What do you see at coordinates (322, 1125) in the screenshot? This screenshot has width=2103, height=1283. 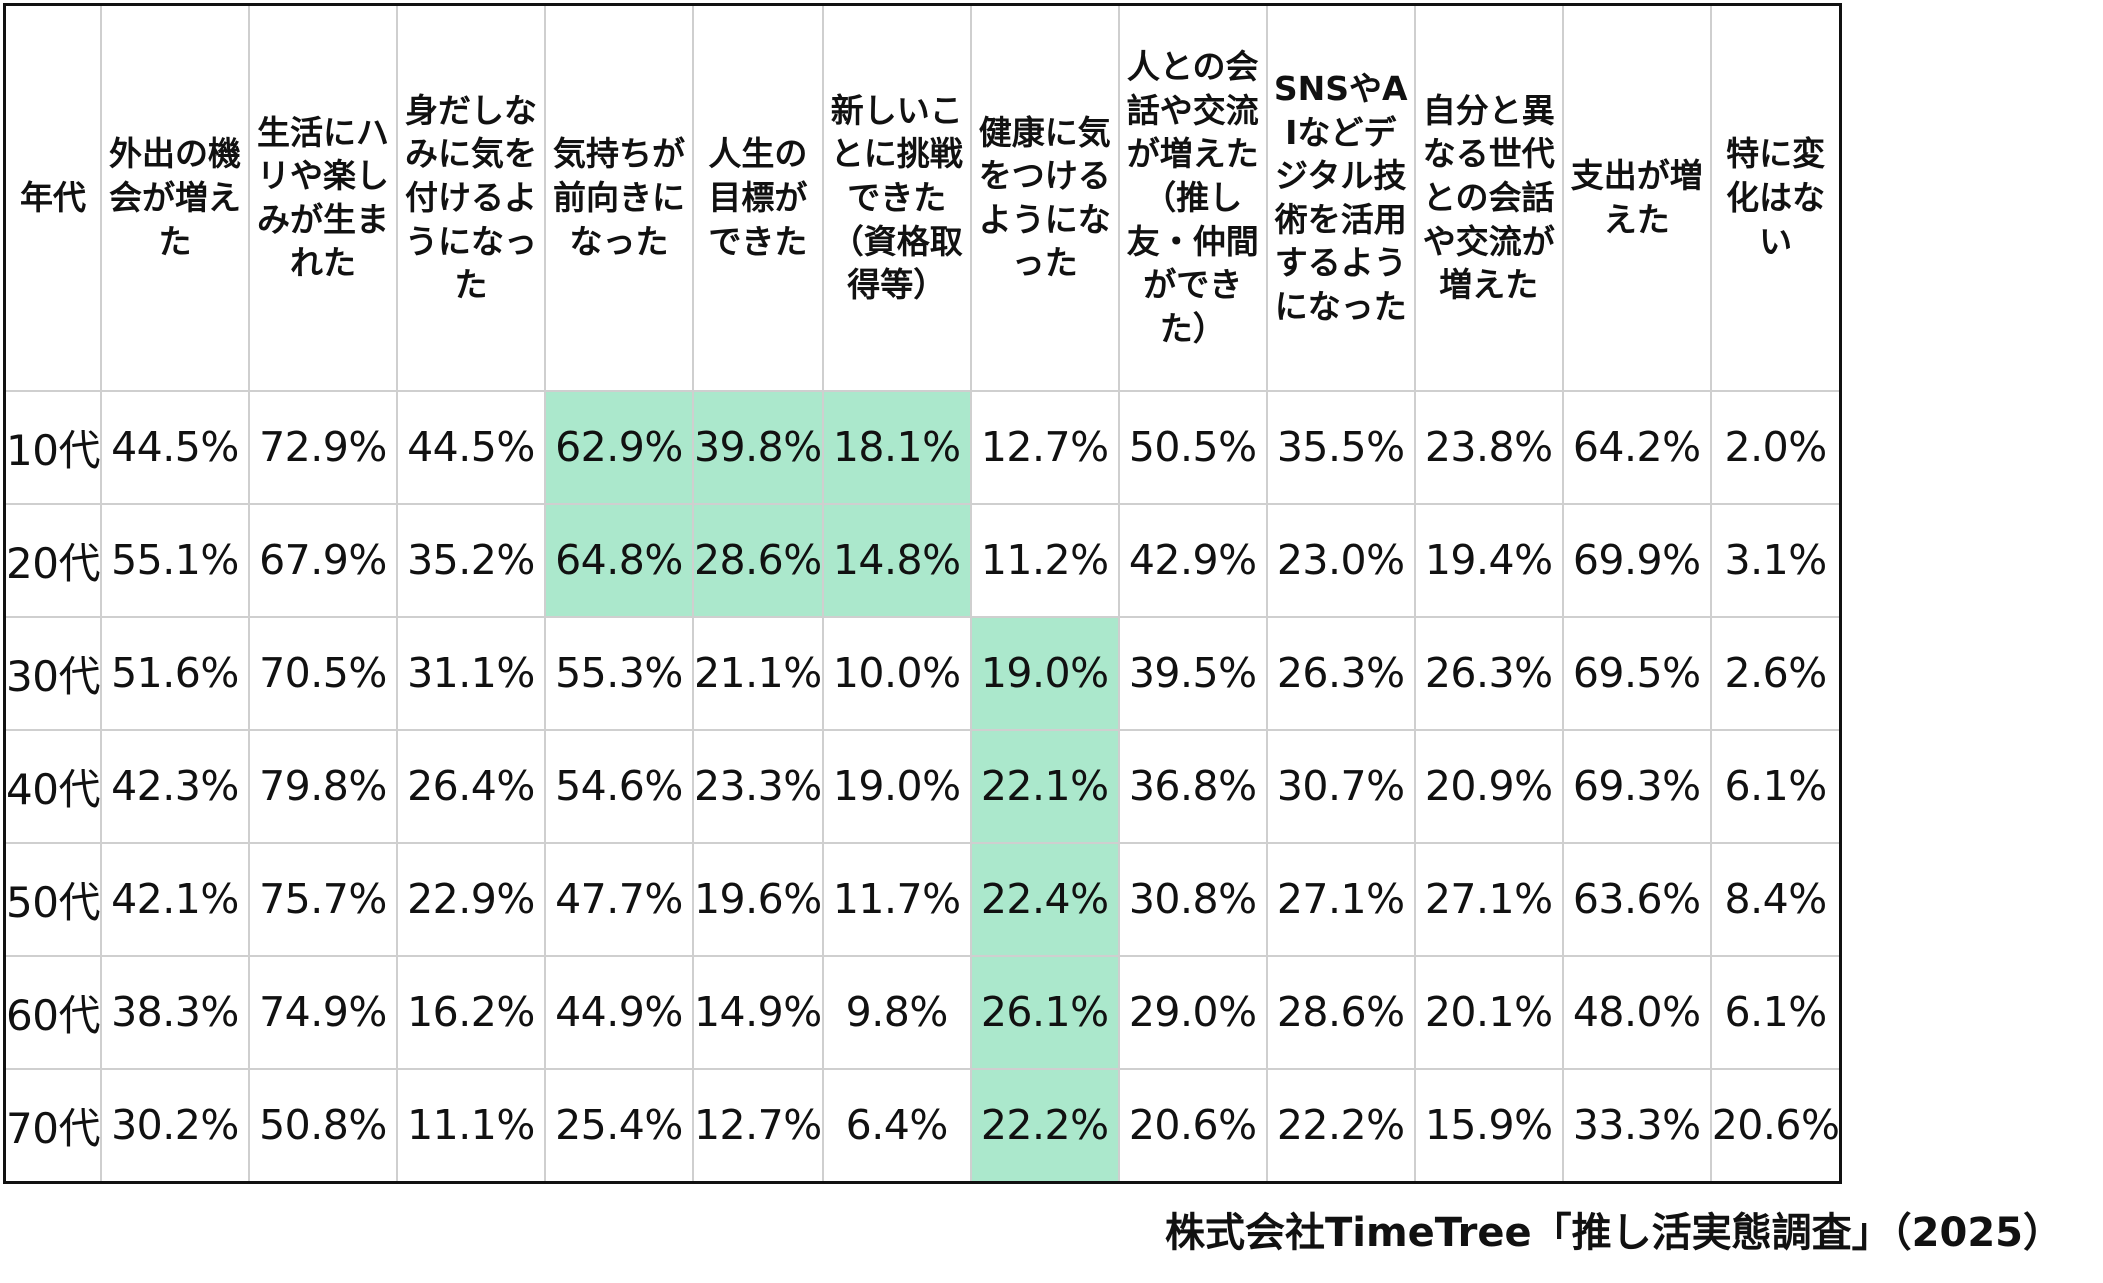 I see `value-cell: 50.8%` at bounding box center [322, 1125].